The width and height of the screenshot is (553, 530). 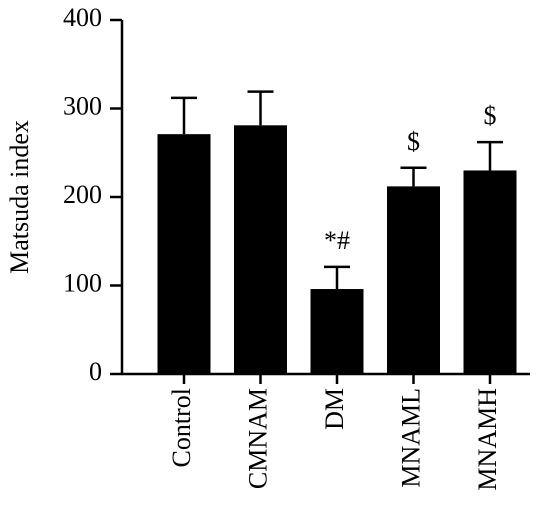 What do you see at coordinates (337, 240) in the screenshot?
I see `annotation: *#` at bounding box center [337, 240].